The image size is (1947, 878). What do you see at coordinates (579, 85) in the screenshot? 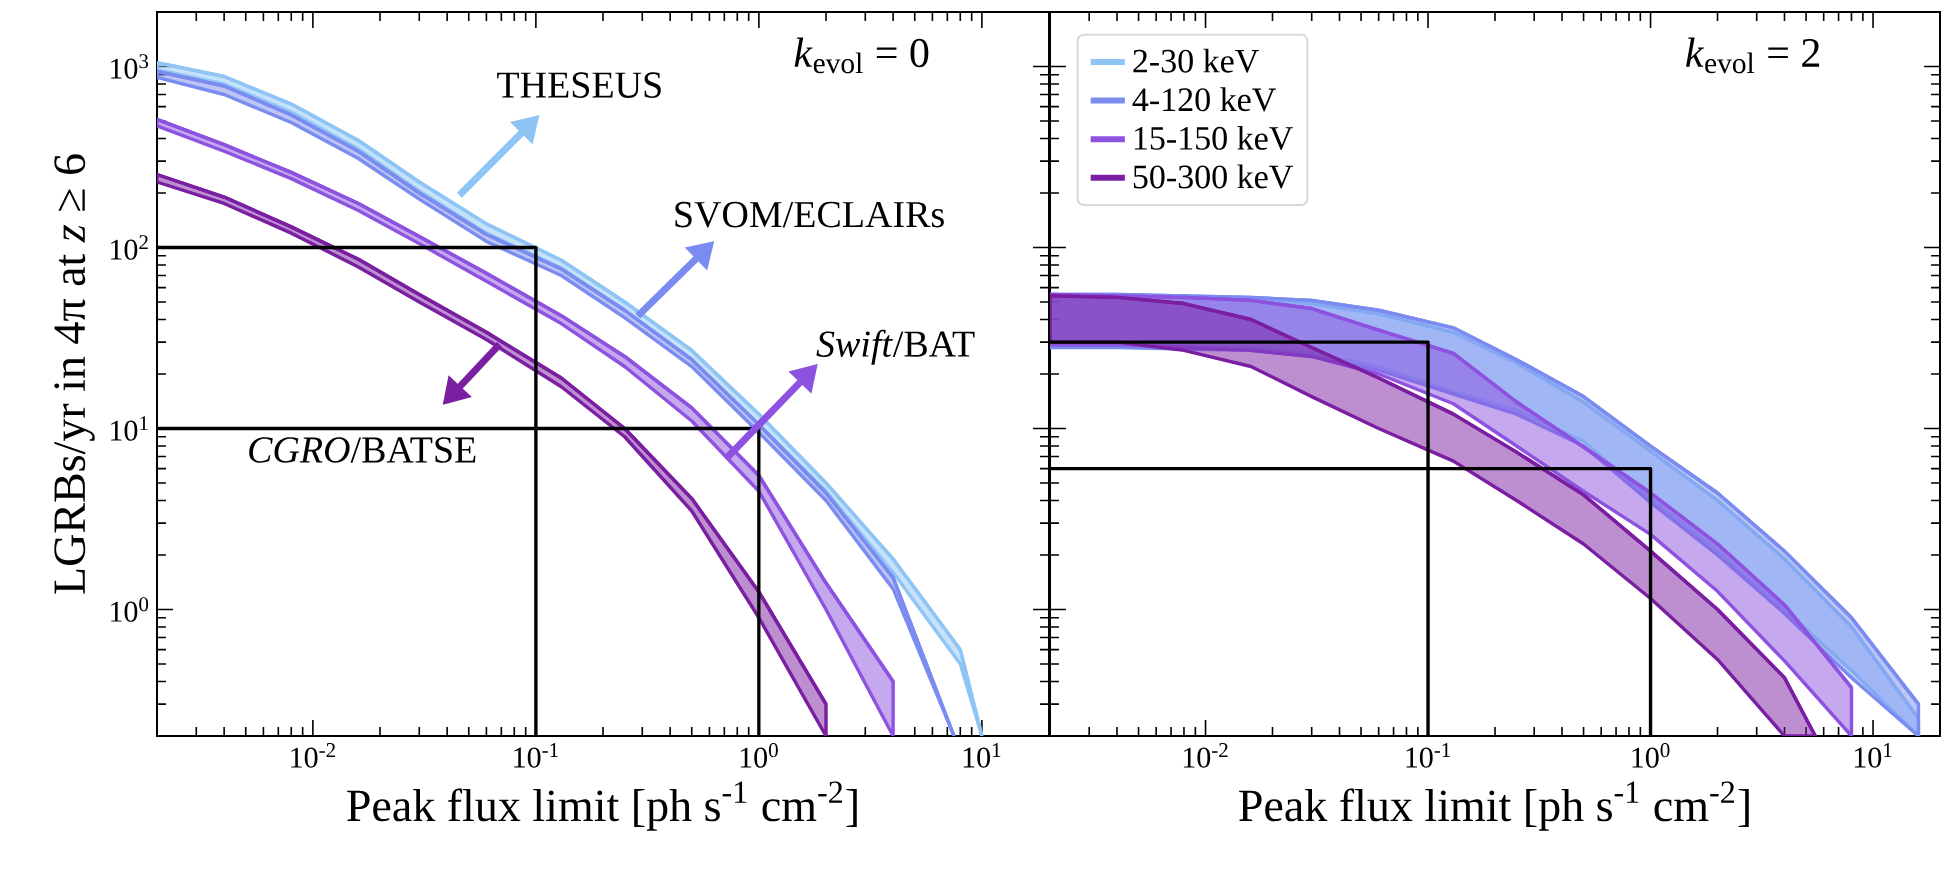
I see `annotation: THESEUS` at bounding box center [579, 85].